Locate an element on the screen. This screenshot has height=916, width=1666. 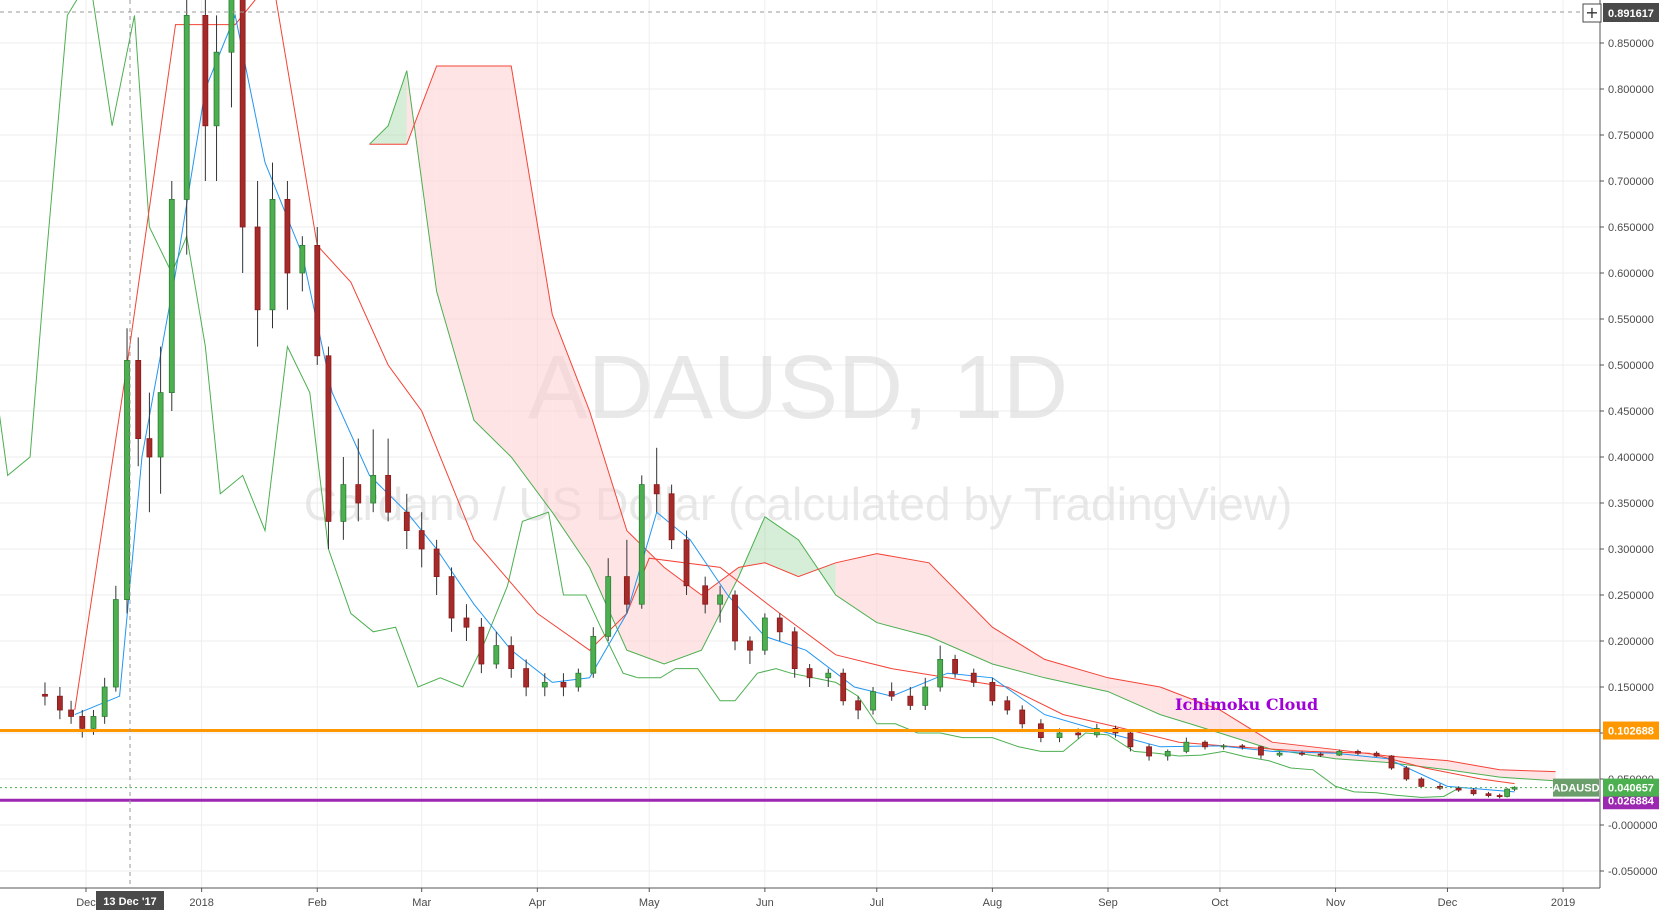
y-tick-label: 0.850000 is located at coordinates (1631, 44).